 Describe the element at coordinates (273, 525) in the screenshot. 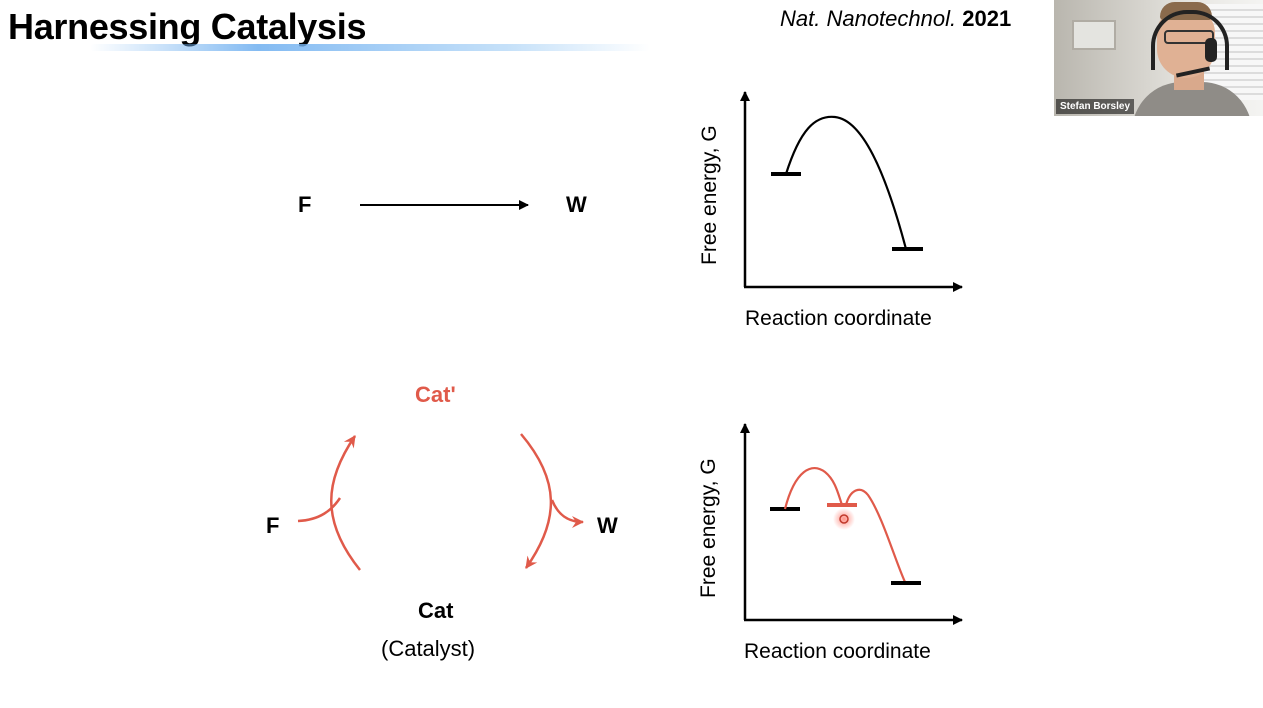

I see `catalyzed-reactant-label: F` at that location.